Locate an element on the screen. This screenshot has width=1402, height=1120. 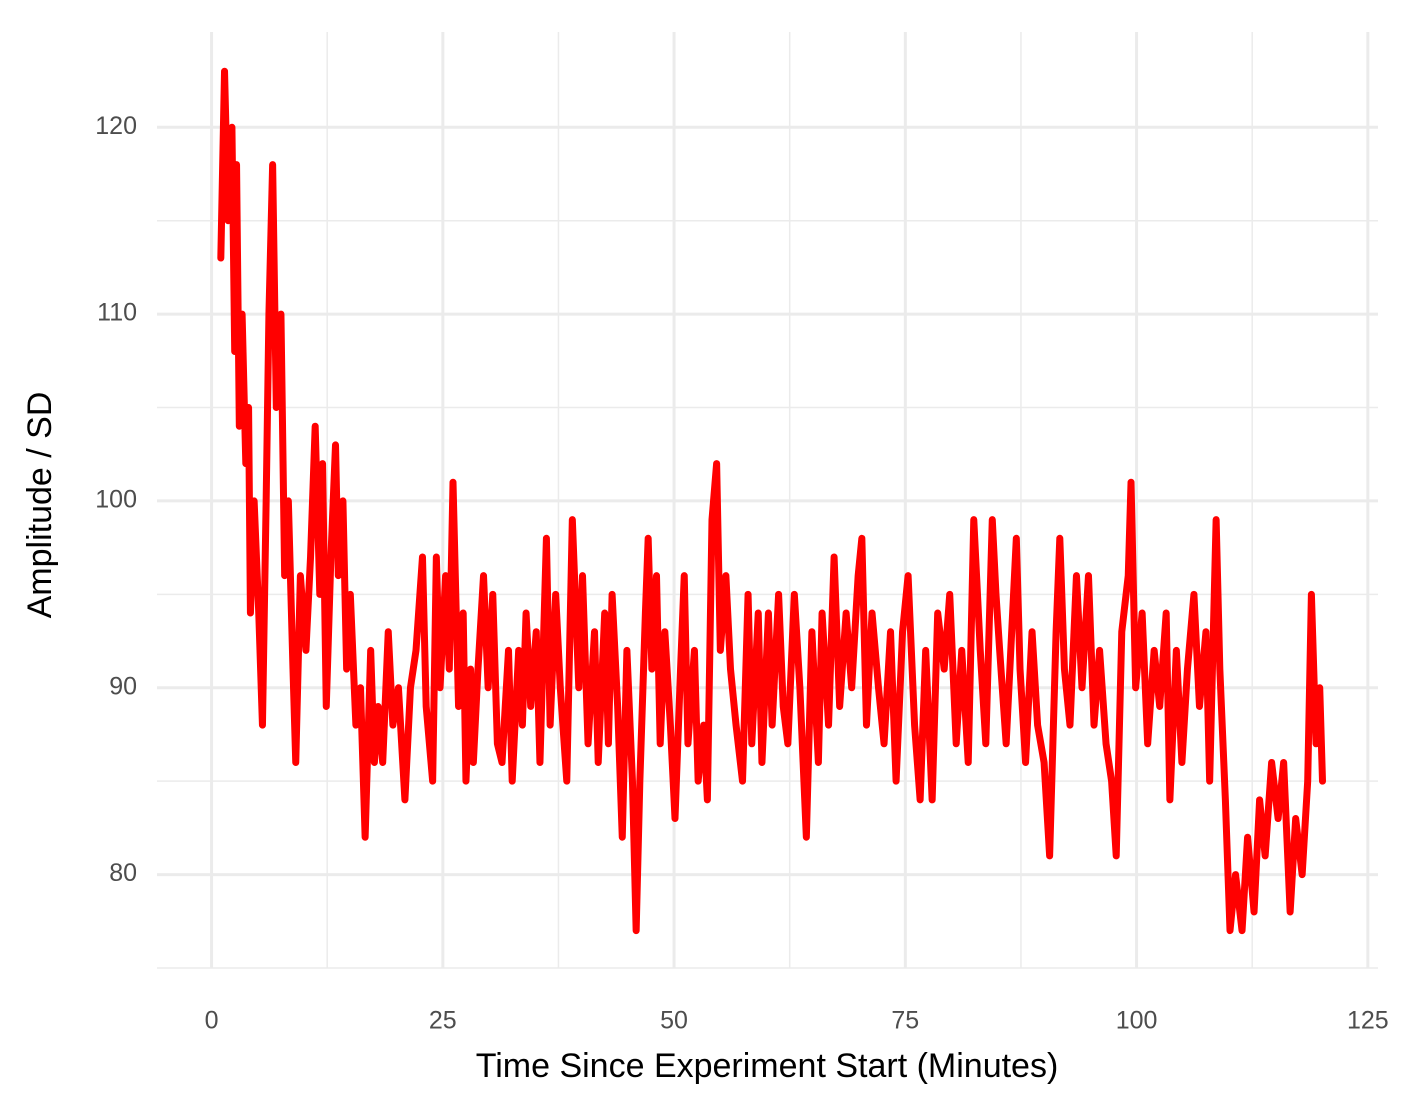
y-axis-title: Amplitude / SD is located at coordinates (40, 505).